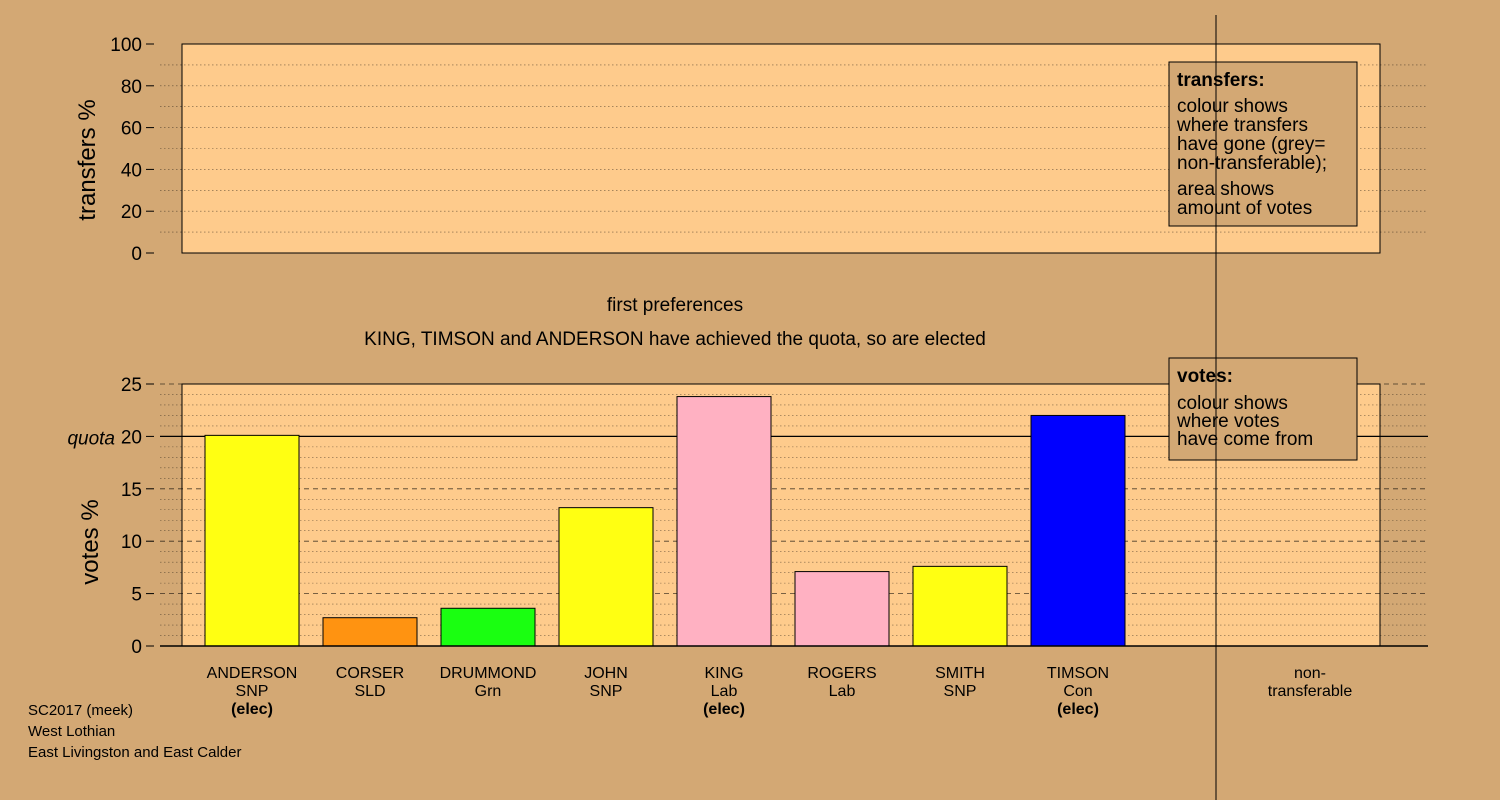 This screenshot has height=800, width=1500. Describe the element at coordinates (488, 627) in the screenshot. I see `bar-drummond` at that location.